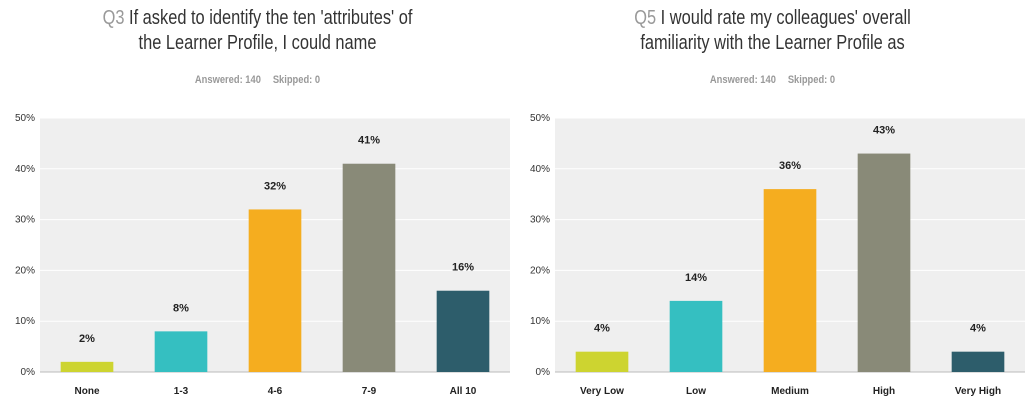 The image size is (1030, 401). What do you see at coordinates (181, 308) in the screenshot?
I see `data-label: 8%` at bounding box center [181, 308].